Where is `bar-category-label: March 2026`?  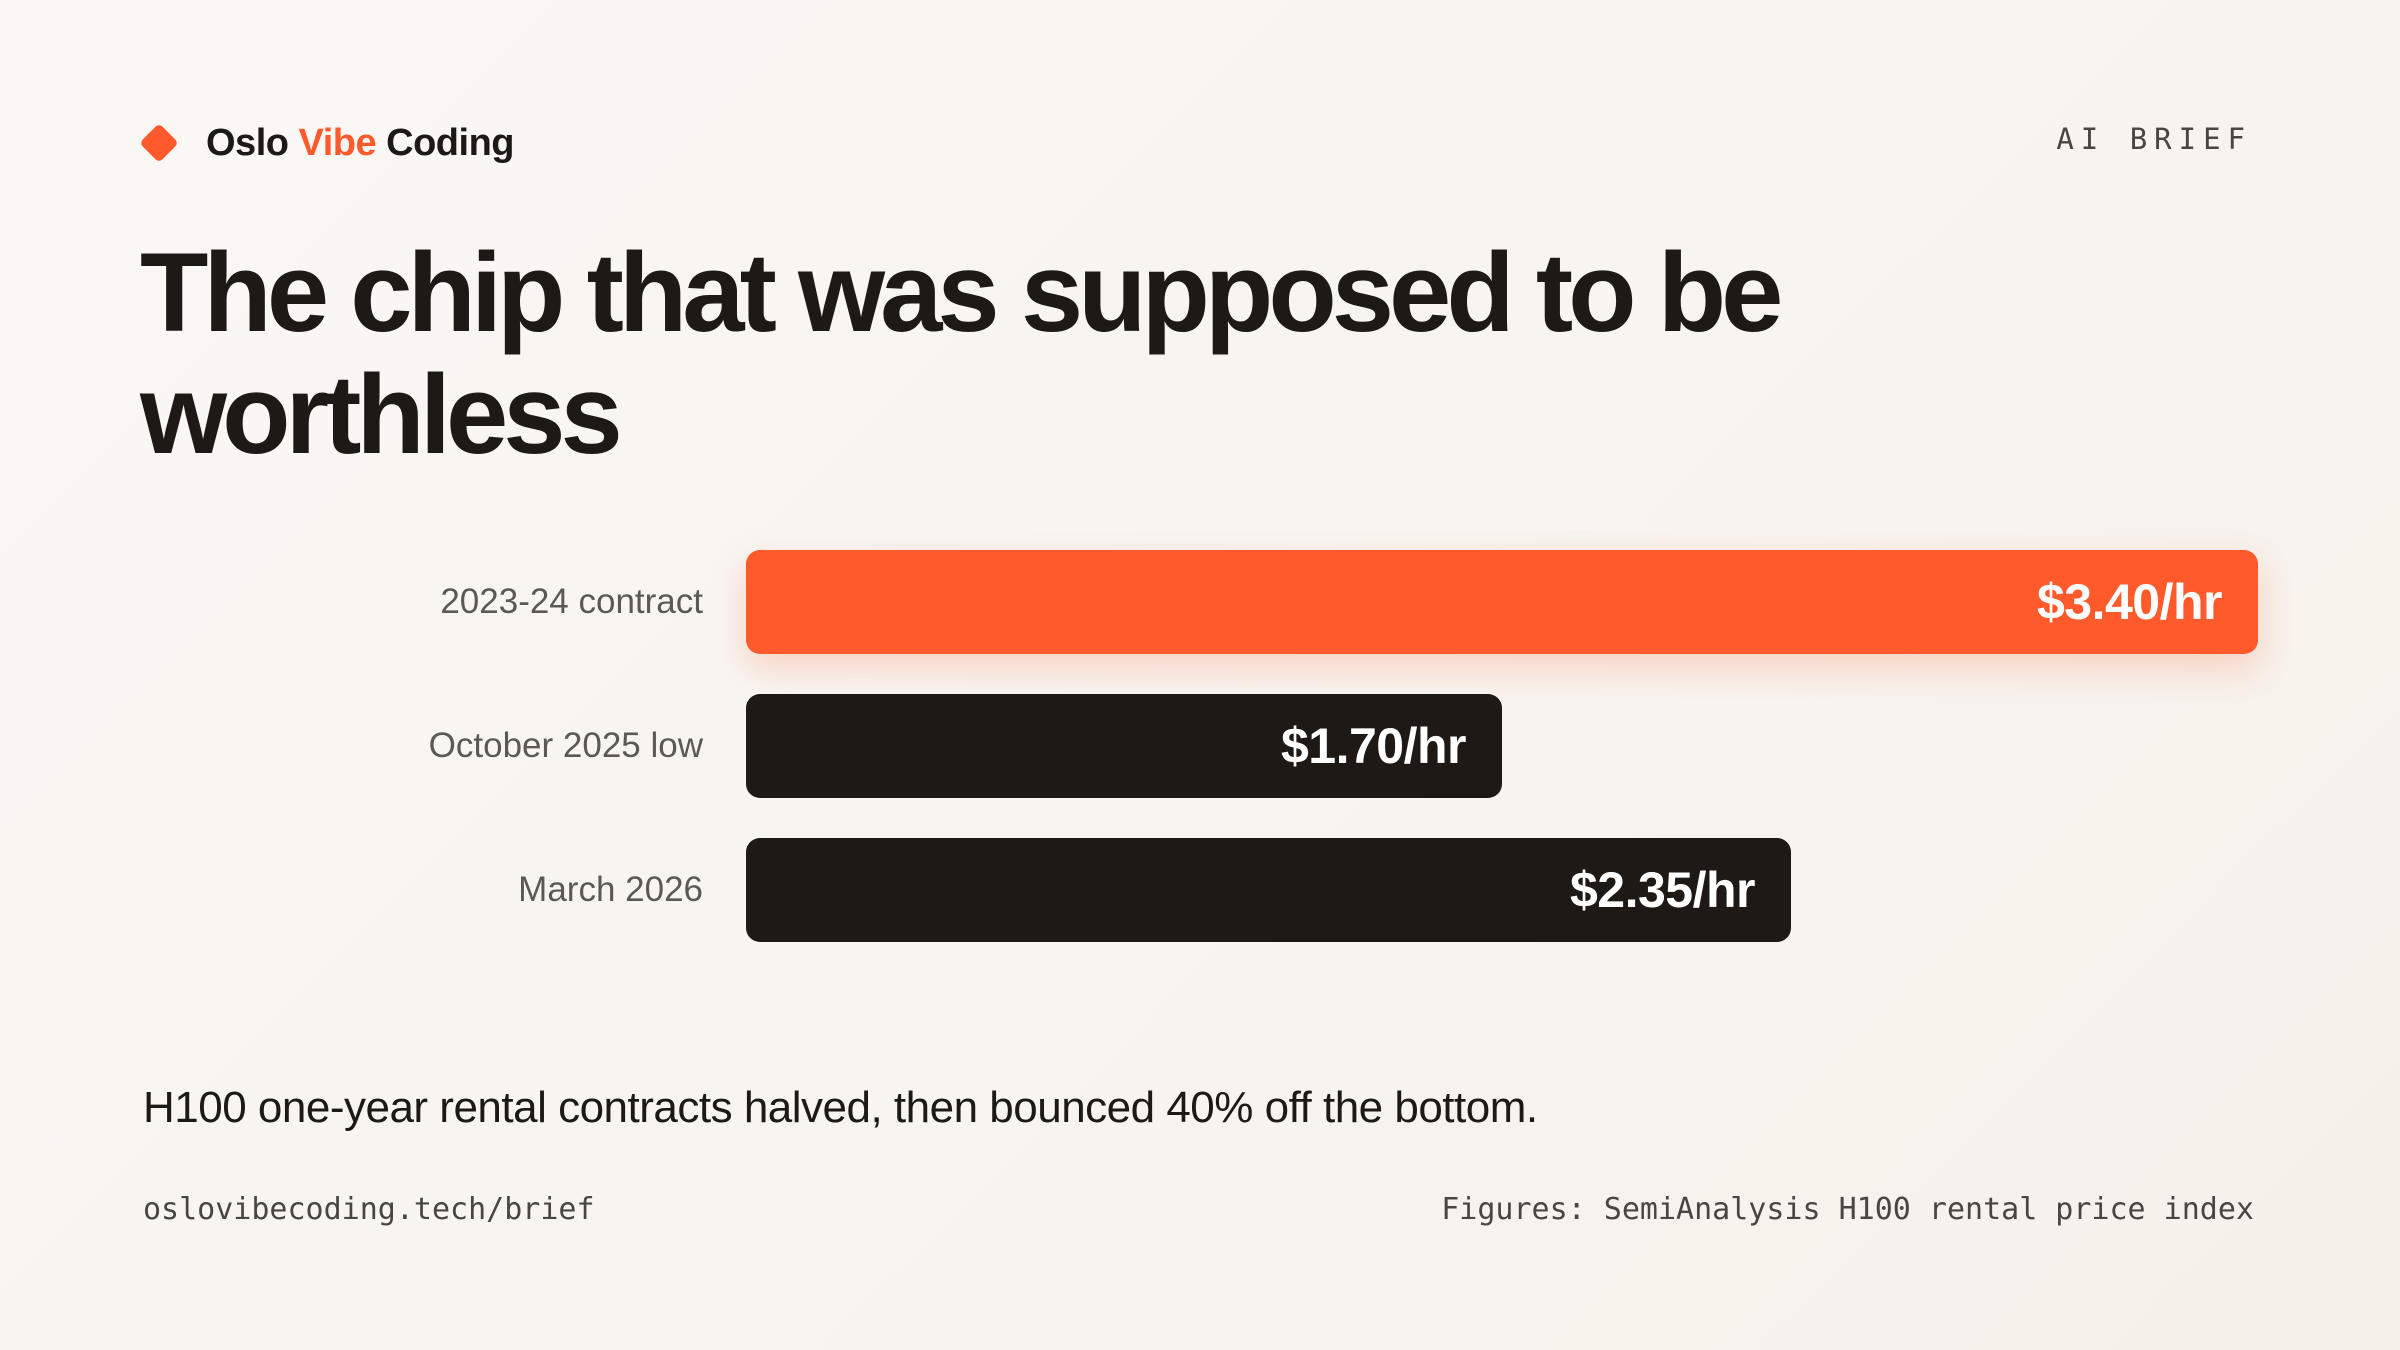
bar-category-label: March 2026 is located at coordinates (610, 889).